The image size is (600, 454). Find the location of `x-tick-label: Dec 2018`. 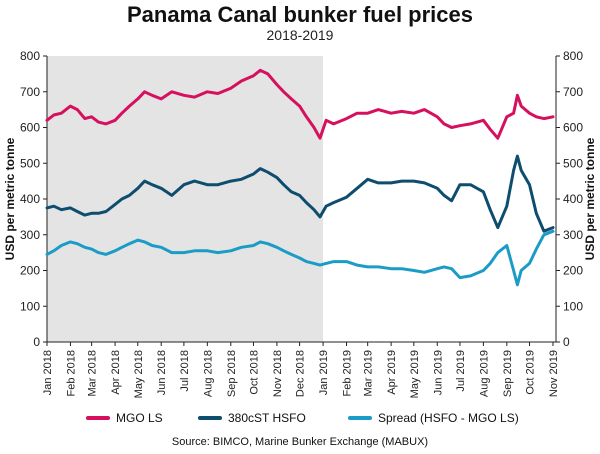

x-tick-label: Dec 2018 is located at coordinates (301, 373).